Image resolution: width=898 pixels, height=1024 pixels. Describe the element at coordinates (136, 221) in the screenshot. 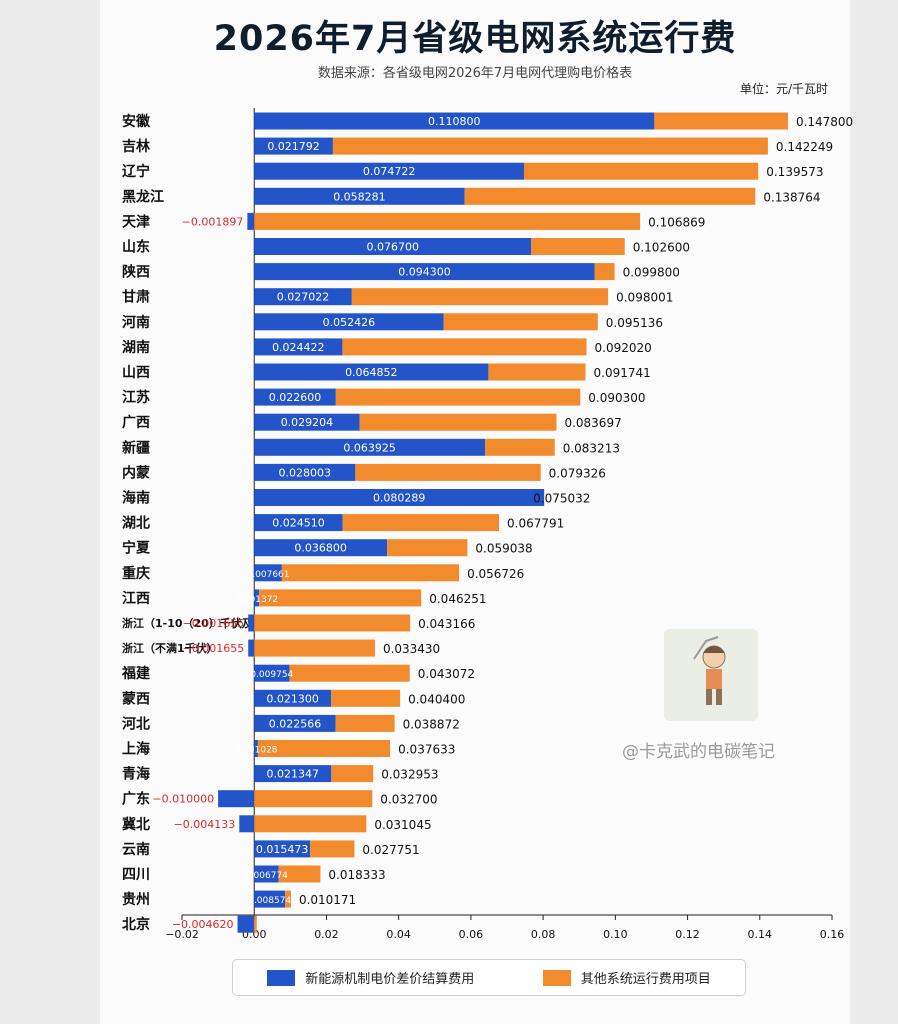

I see `category-label: 天津` at that location.